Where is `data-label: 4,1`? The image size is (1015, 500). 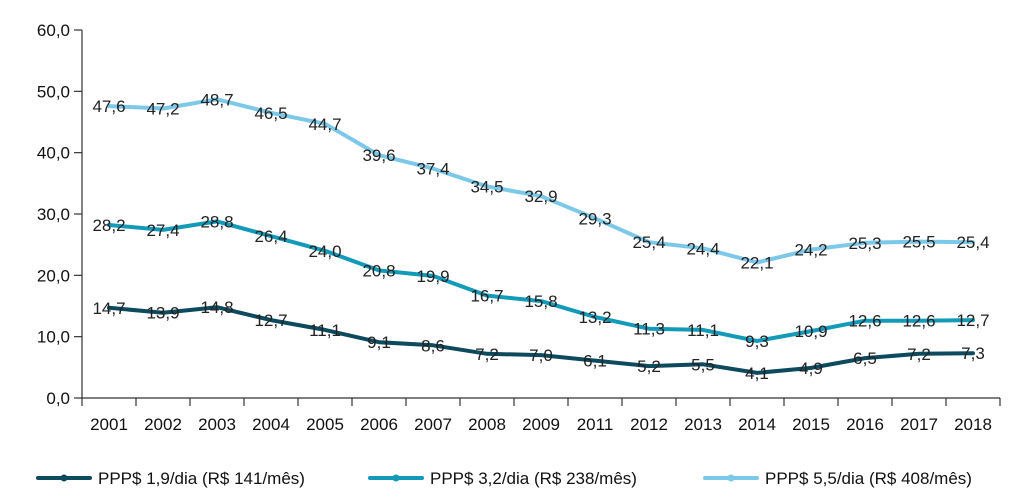 data-label: 4,1 is located at coordinates (757, 373).